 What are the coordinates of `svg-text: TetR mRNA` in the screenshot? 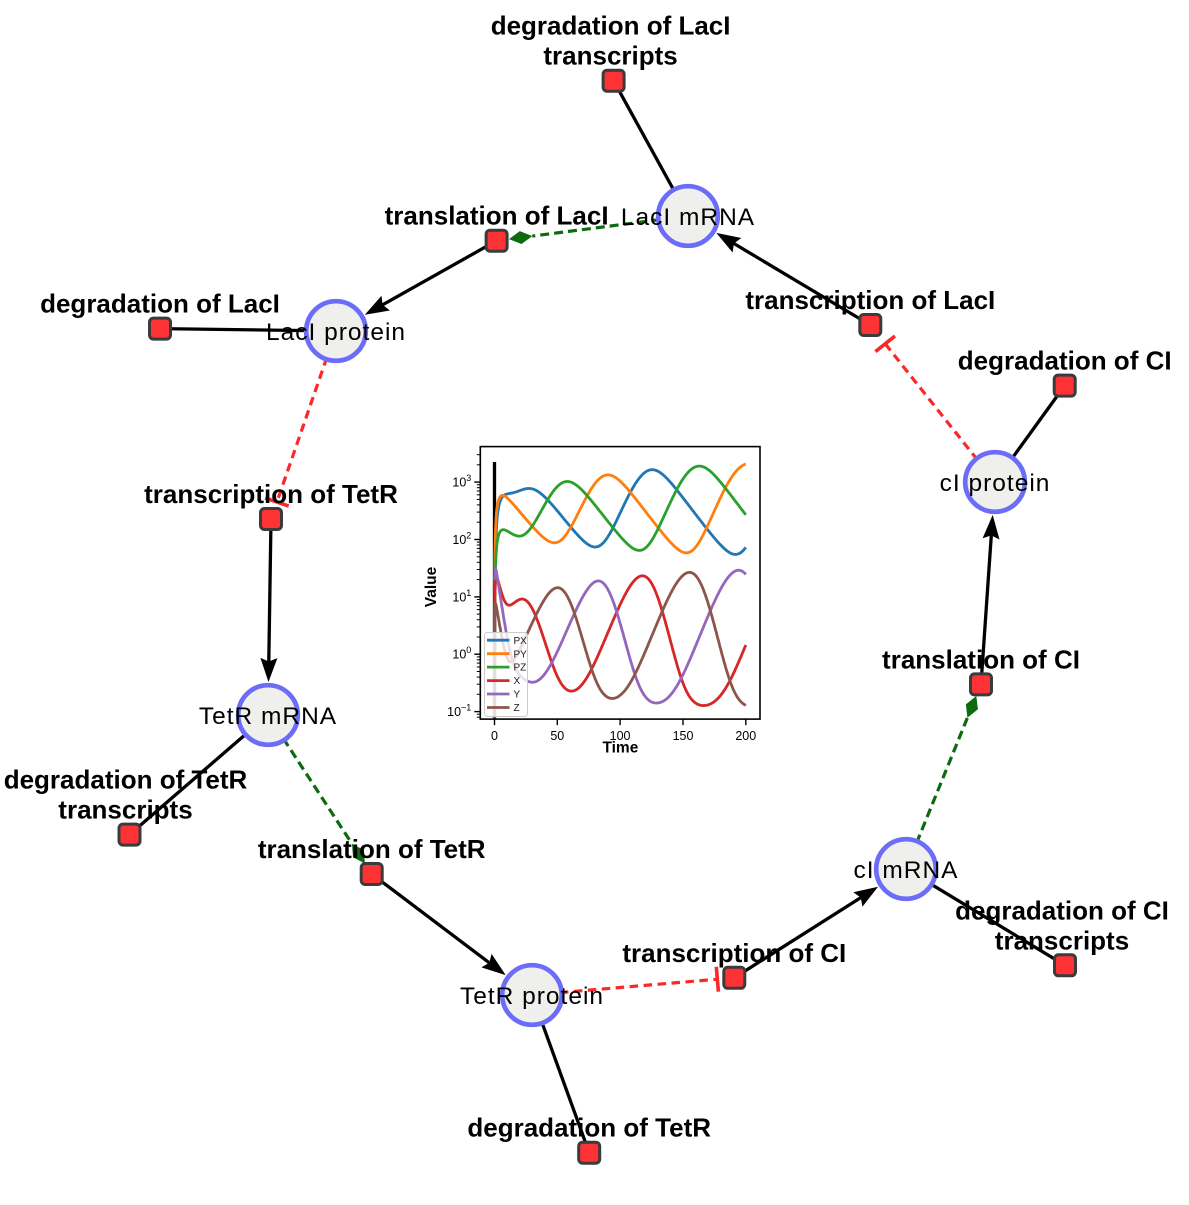 It's located at (268, 716).